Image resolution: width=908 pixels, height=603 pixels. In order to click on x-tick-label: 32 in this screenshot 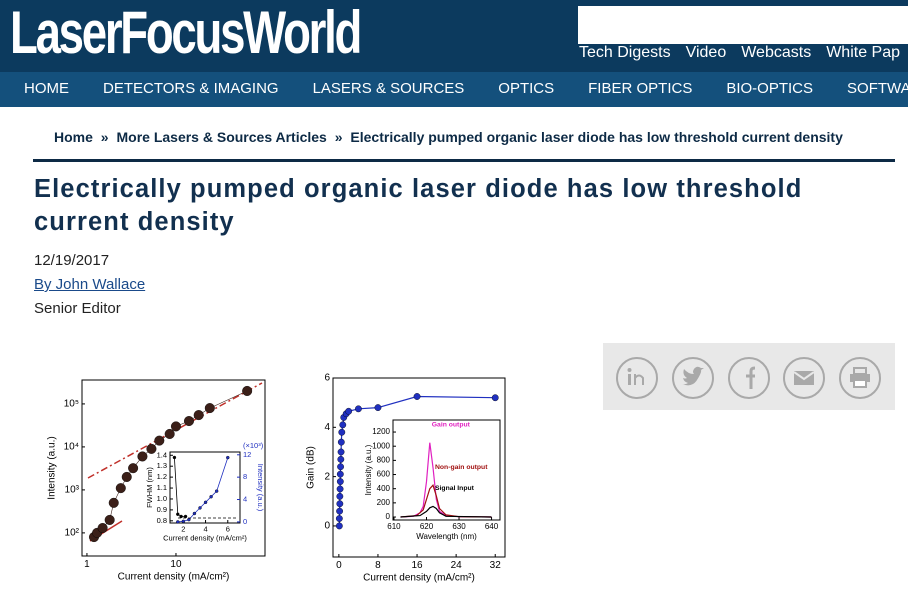, I will do `click(496, 565)`.